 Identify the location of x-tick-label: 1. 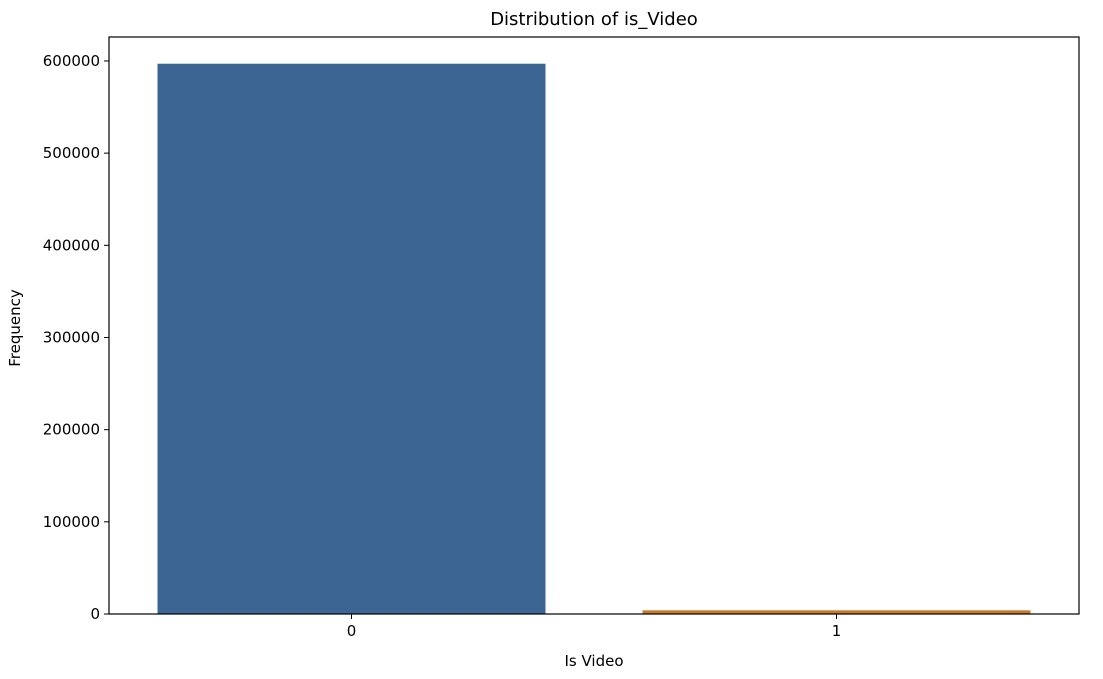
(837, 631).